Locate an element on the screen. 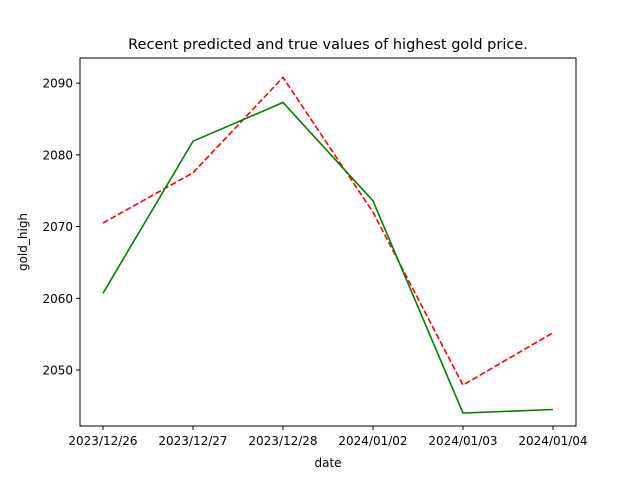 This screenshot has height=480, width=640. y-tick-label: 2090 is located at coordinates (57, 84).